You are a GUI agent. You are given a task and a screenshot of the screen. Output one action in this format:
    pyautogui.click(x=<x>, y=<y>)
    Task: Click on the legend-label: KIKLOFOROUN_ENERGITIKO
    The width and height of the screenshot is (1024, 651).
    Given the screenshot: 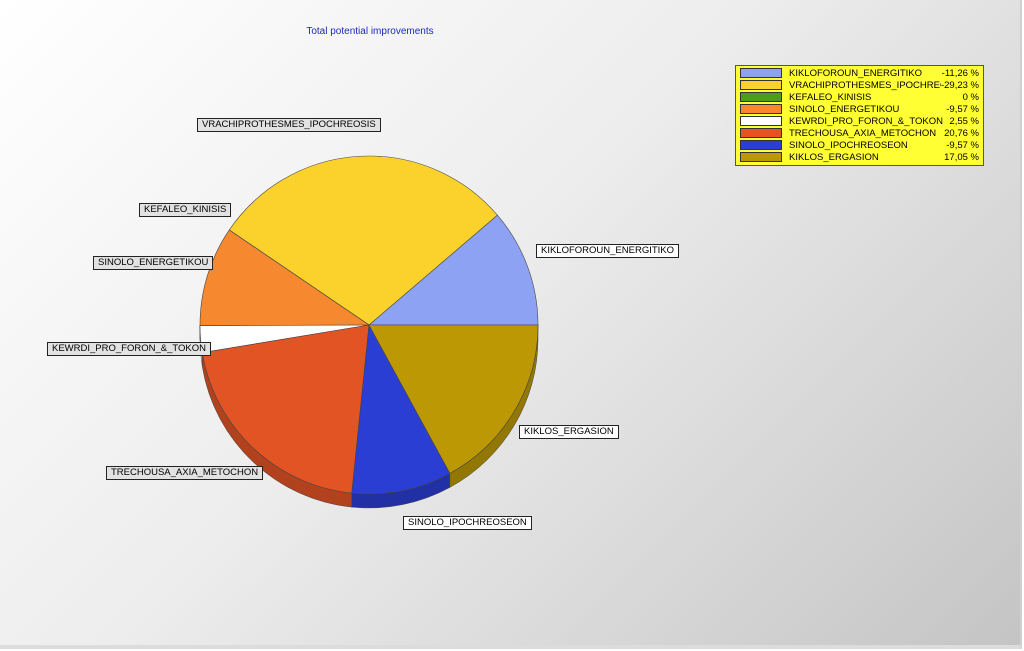 What is the action you would take?
    pyautogui.click(x=856, y=73)
    